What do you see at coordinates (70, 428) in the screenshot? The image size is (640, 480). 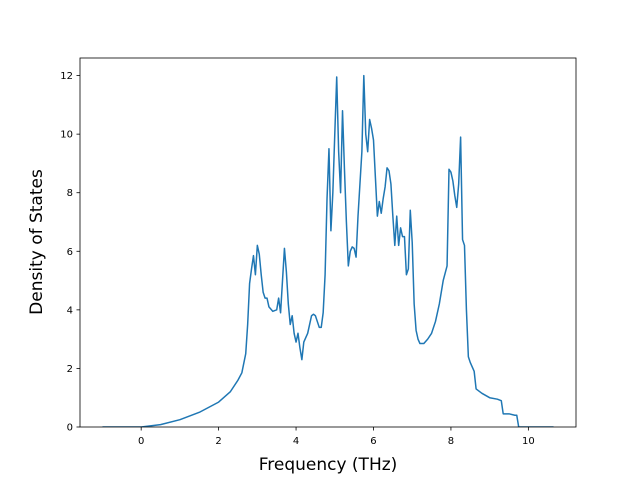 I see `y-tick-label: 0` at bounding box center [70, 428].